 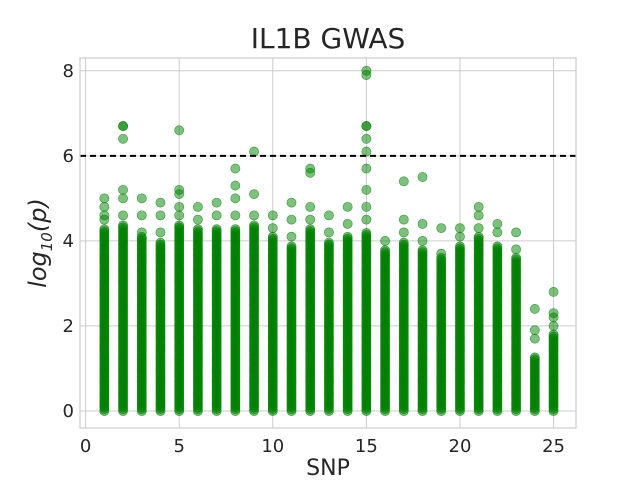 I want to click on y-axis-label-rest: (p), so click(x=38, y=215).